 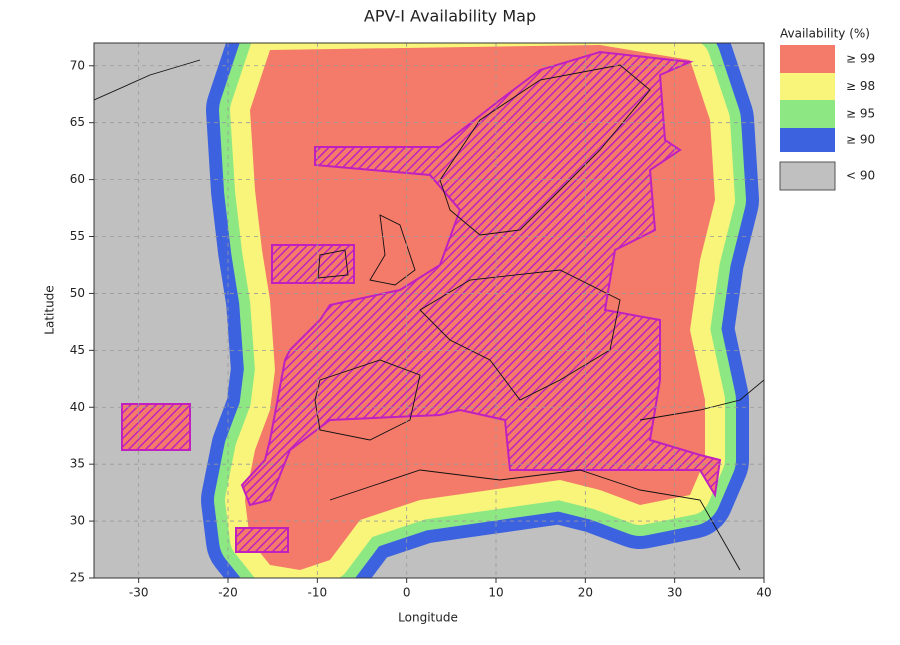 I want to click on legend: Availability (%) ≥ 99 ≥ 98 ≥ 95 ≥ 90 < 90, so click(x=827, y=109).